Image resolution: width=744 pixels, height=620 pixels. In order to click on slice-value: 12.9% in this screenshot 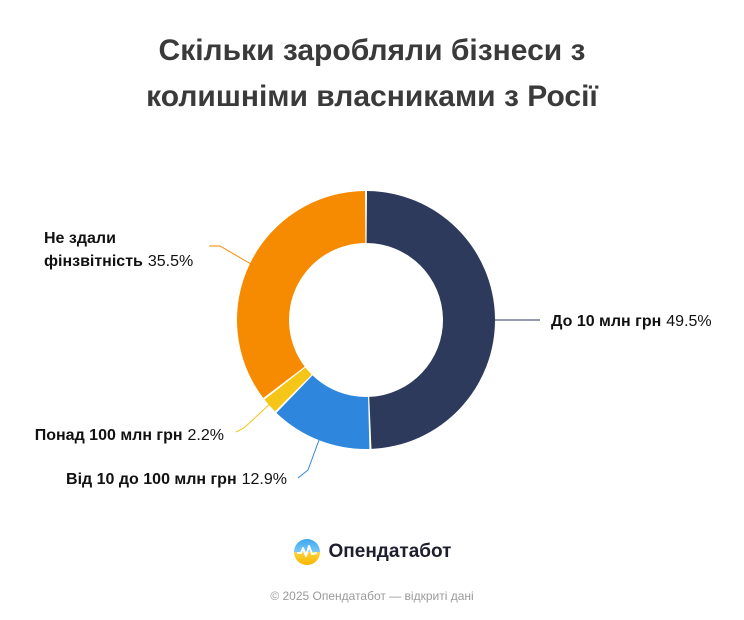, I will do `click(264, 479)`.